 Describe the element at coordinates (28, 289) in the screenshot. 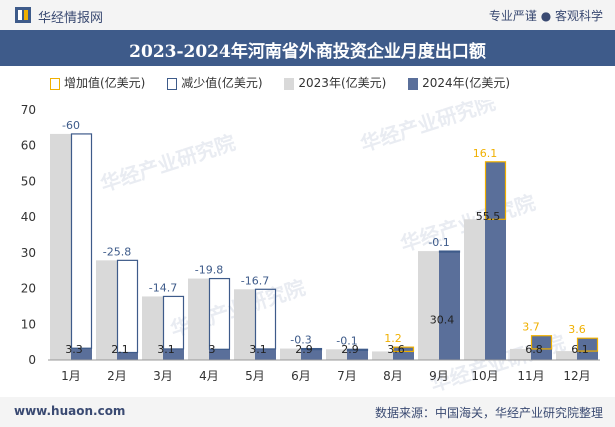

I see `y-tick-label: 20` at that location.